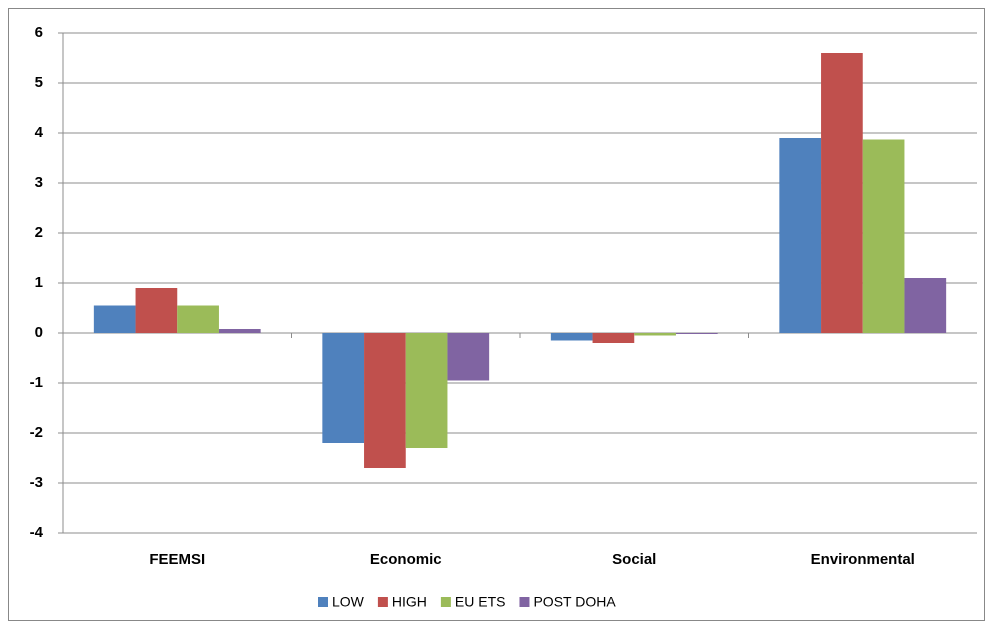 This screenshot has height=623, width=987. What do you see at coordinates (39, 182) in the screenshot?
I see `y-tick-label: 3` at bounding box center [39, 182].